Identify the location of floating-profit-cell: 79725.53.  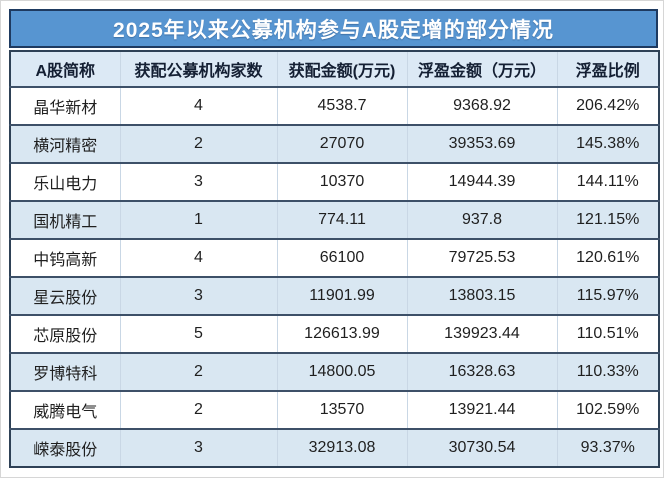
(481, 258).